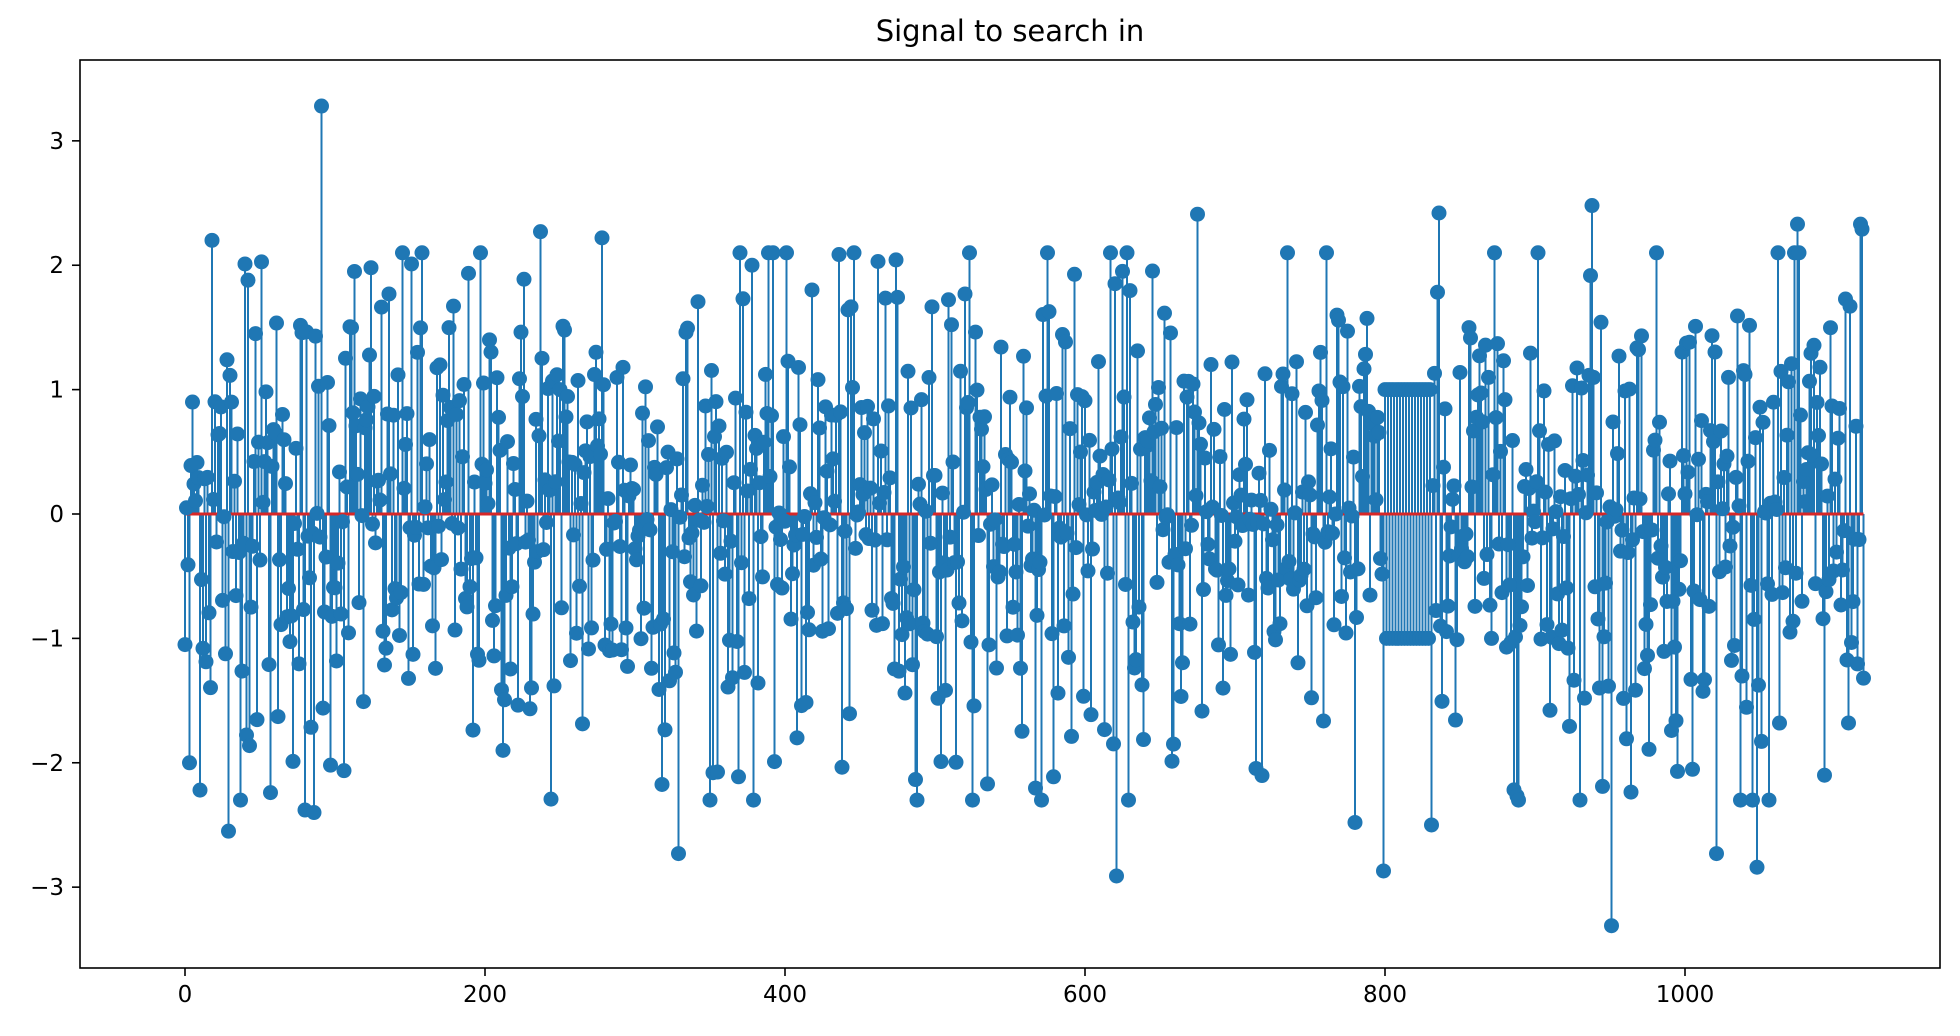 This screenshot has width=1960, height=1036. I want to click on y-tick-label: 2, so click(56, 266).